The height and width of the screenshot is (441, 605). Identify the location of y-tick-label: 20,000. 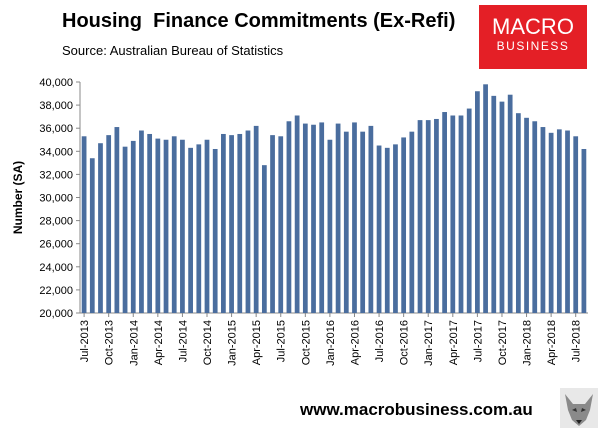
(56, 314).